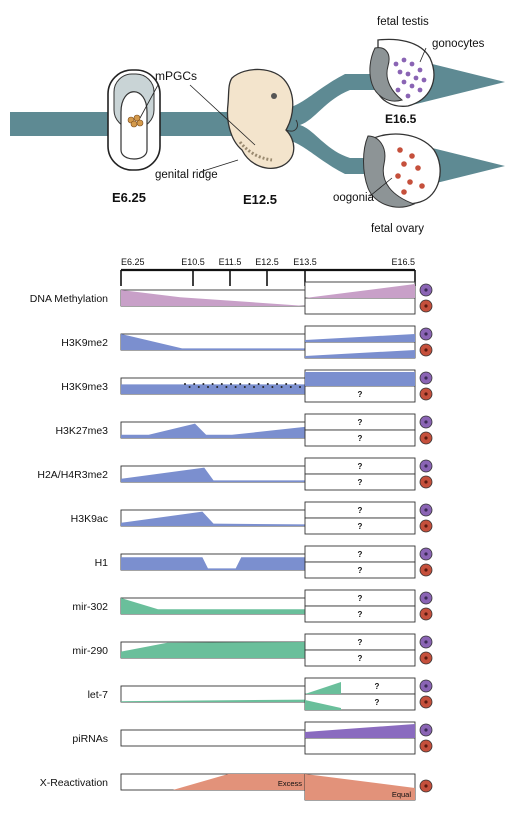 This screenshot has width=520, height=823. Describe the element at coordinates (403, 22) in the screenshot. I see `label-fetal-testis: fetal testis` at that location.